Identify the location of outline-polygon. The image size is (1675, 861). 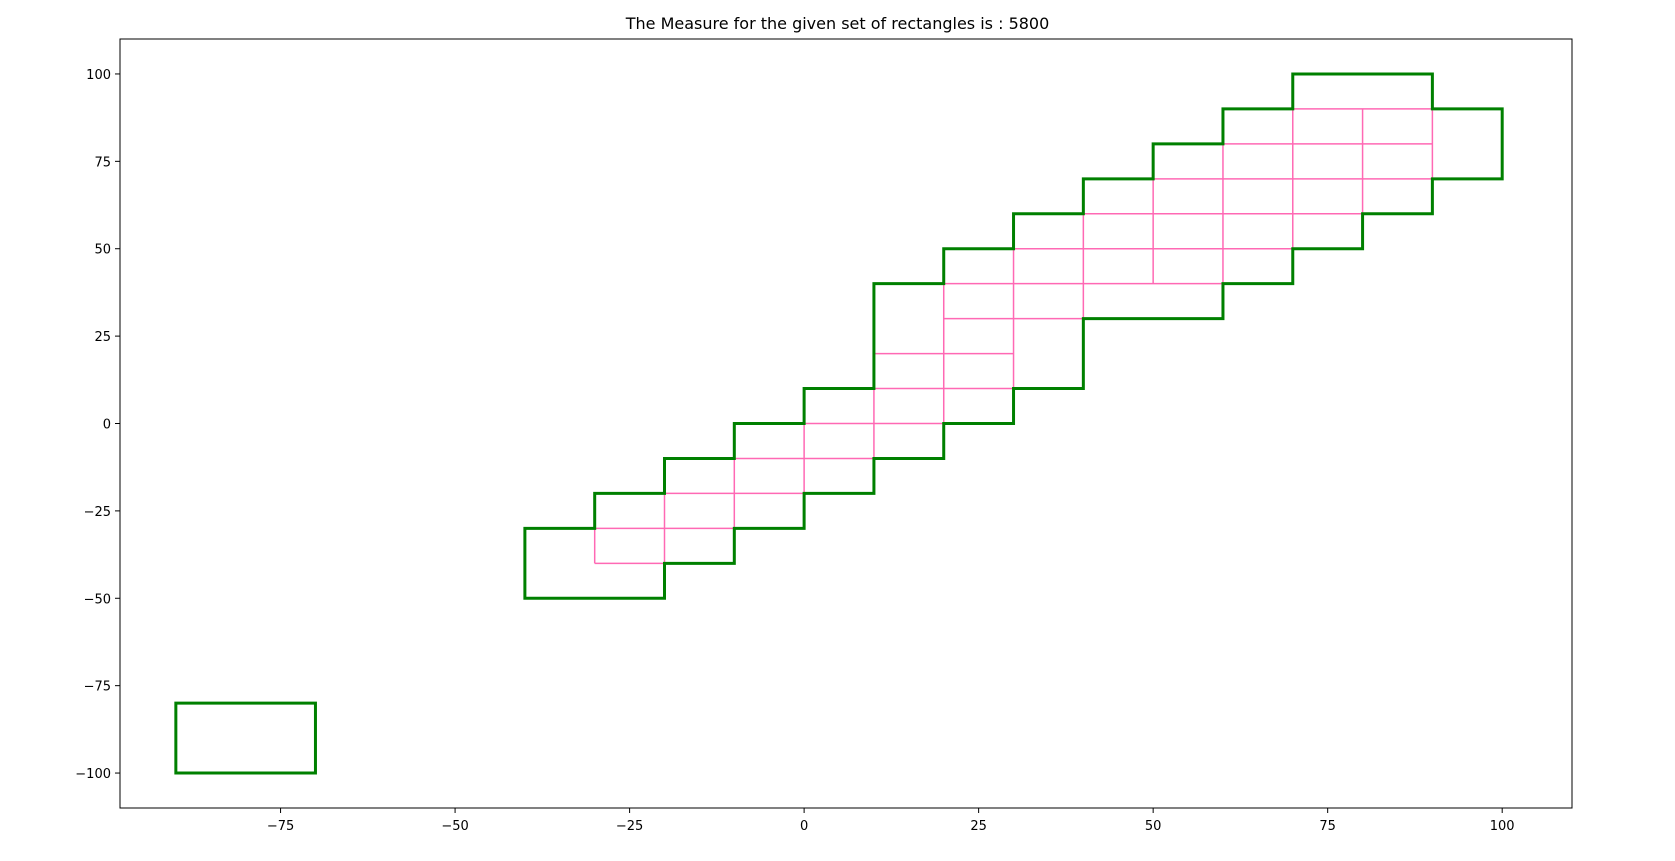
(245, 738).